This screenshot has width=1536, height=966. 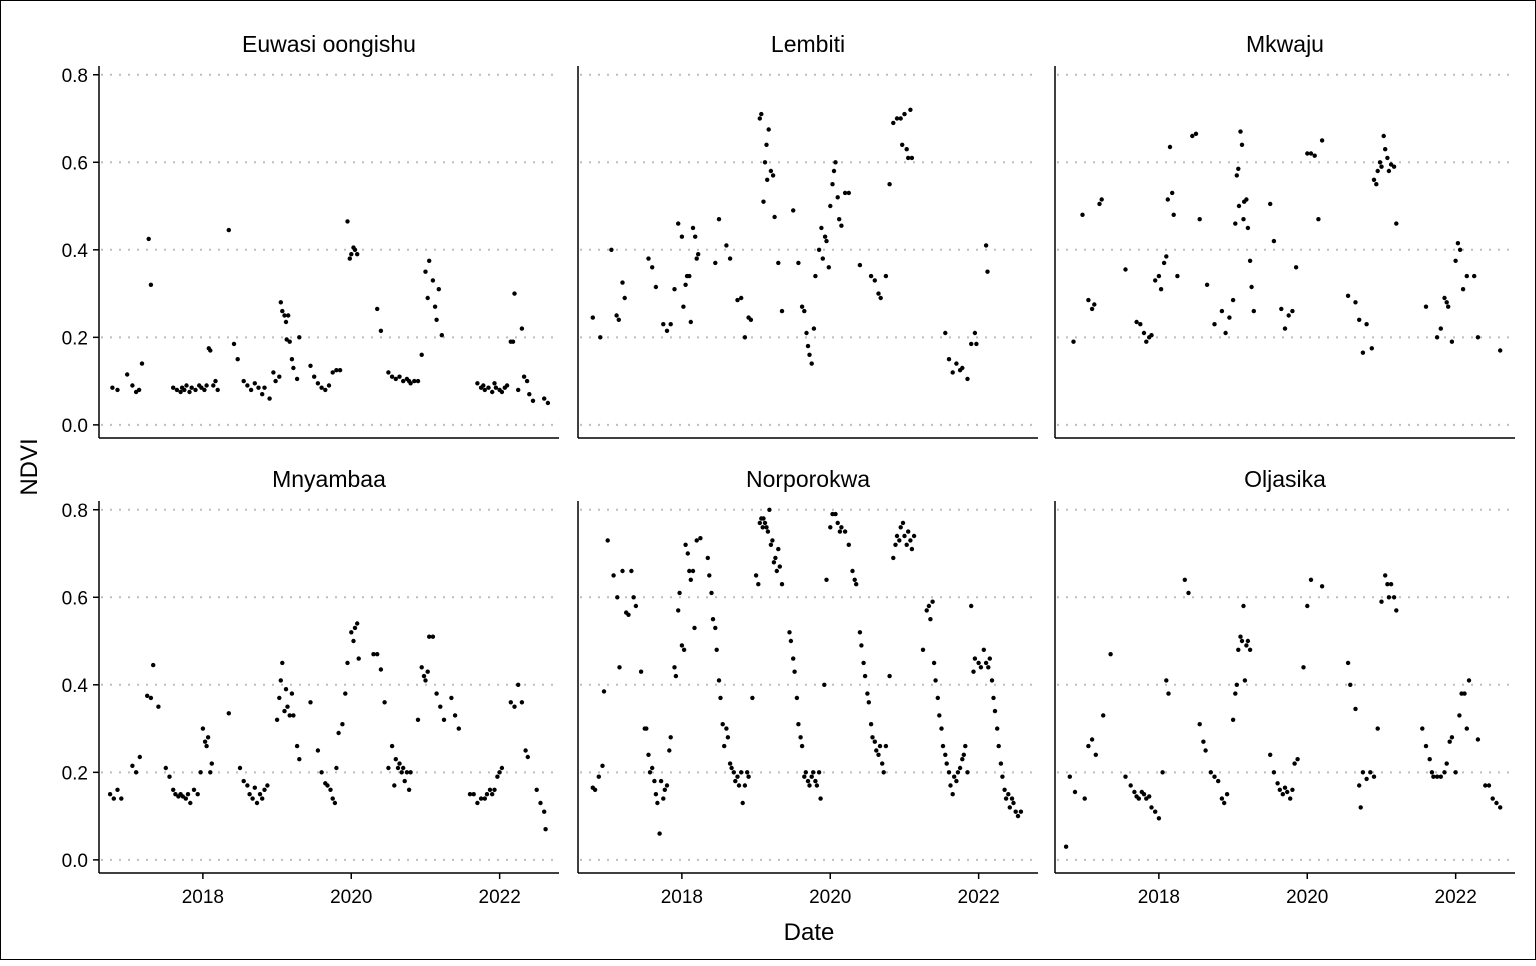 What do you see at coordinates (979, 897) in the screenshot?
I see `x-tick-label: 2022` at bounding box center [979, 897].